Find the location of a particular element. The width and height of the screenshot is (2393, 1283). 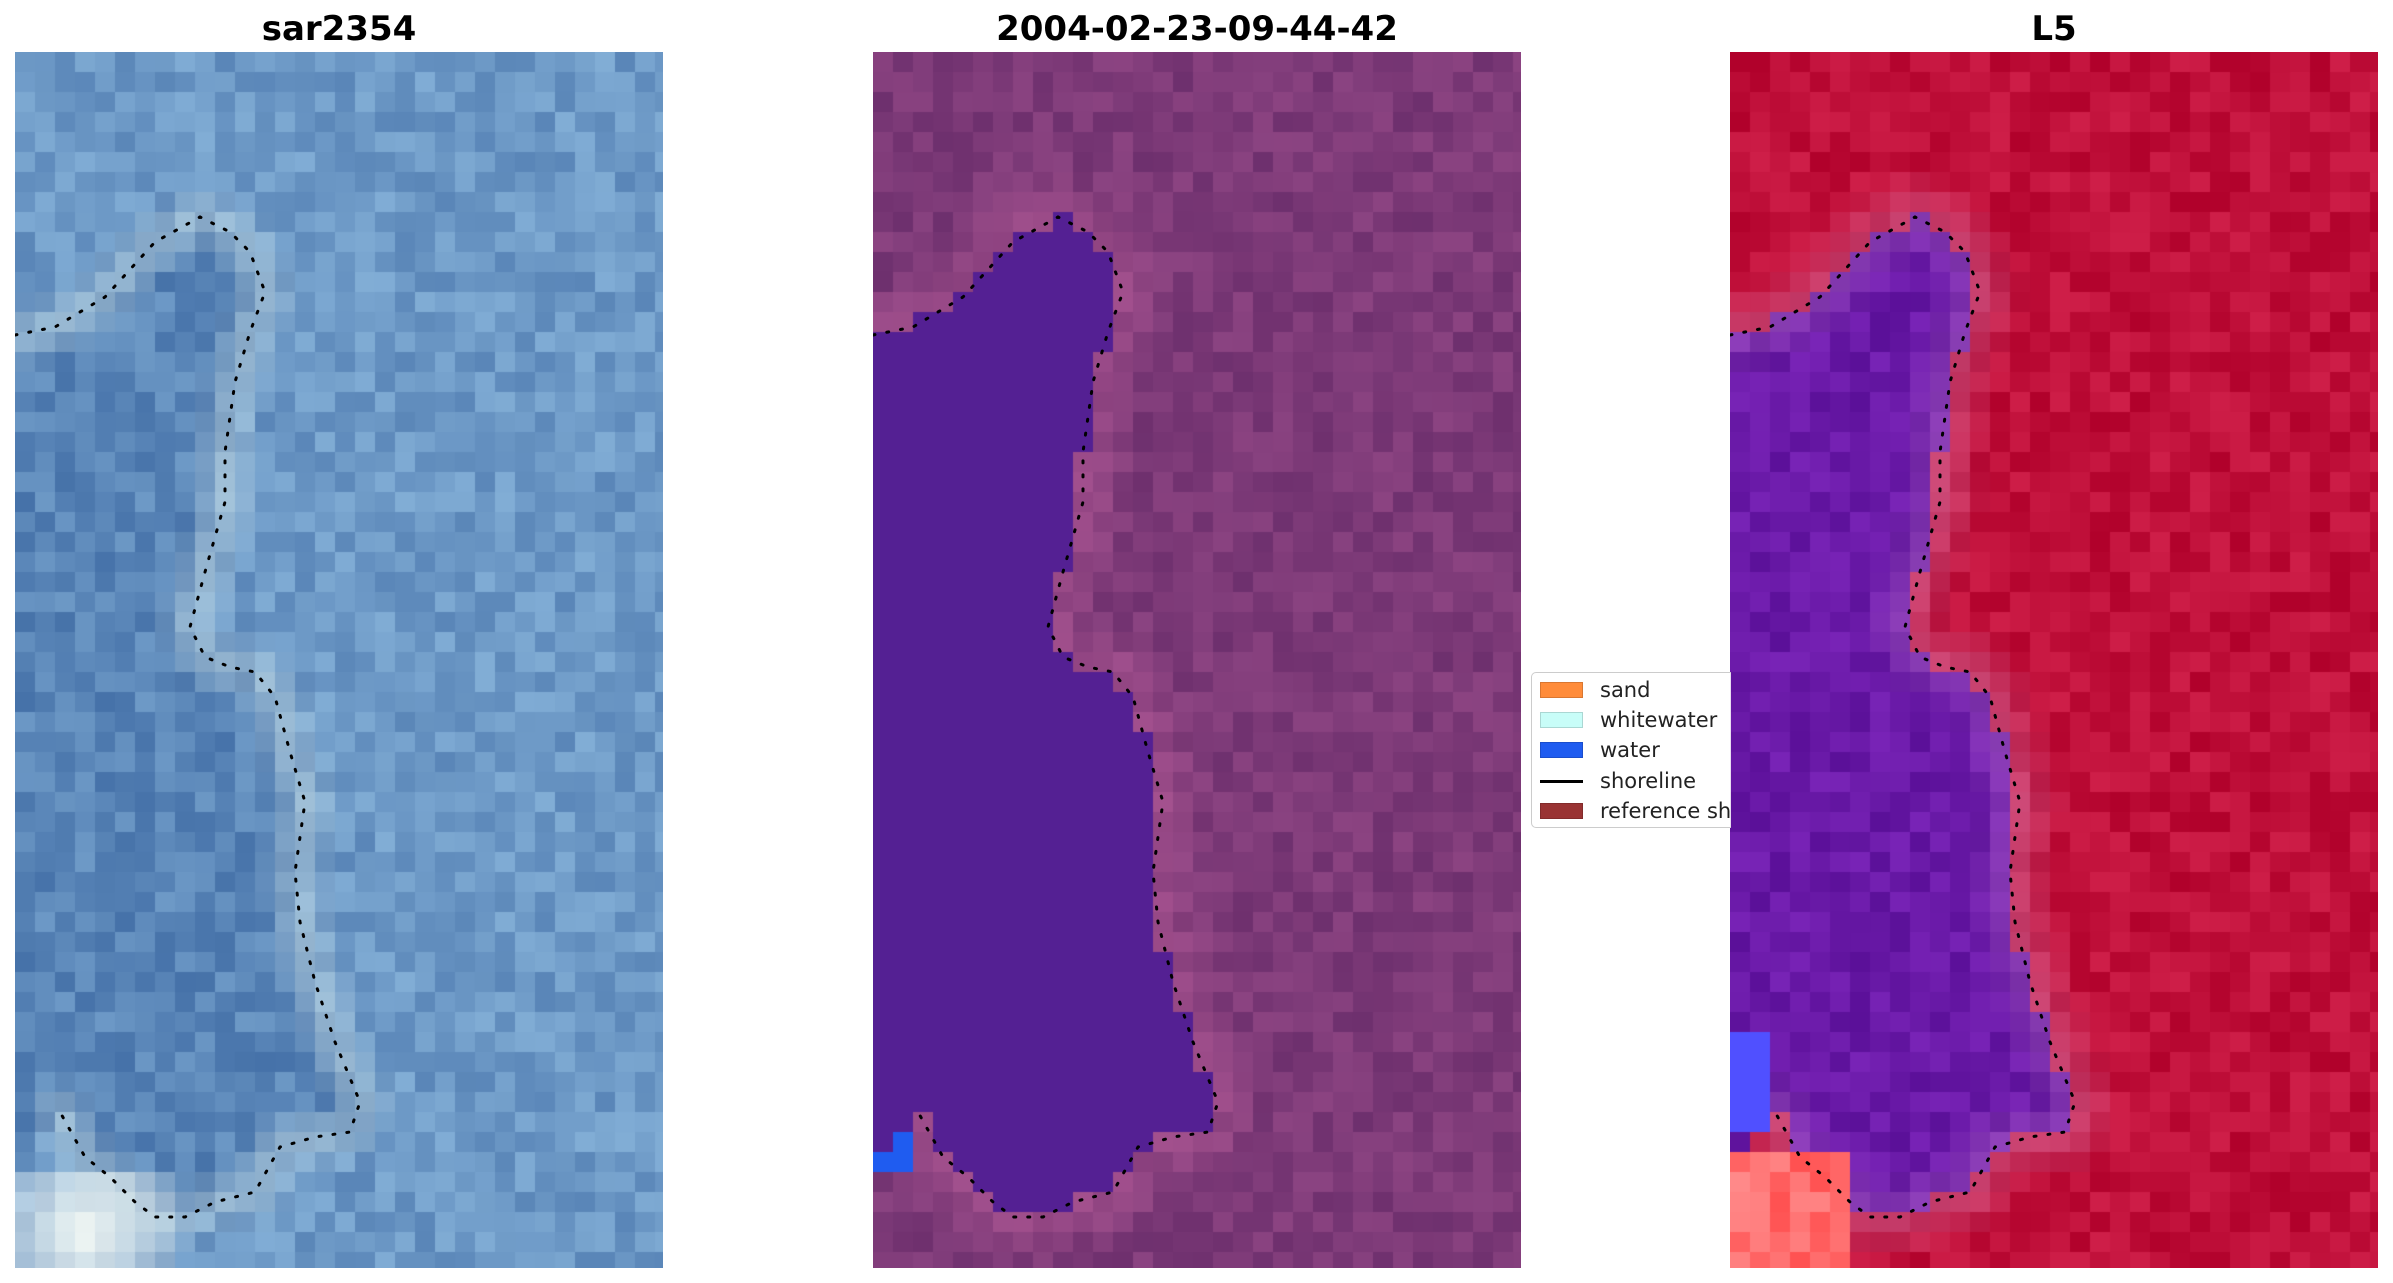

legend-label-water: water is located at coordinates (1630, 750).